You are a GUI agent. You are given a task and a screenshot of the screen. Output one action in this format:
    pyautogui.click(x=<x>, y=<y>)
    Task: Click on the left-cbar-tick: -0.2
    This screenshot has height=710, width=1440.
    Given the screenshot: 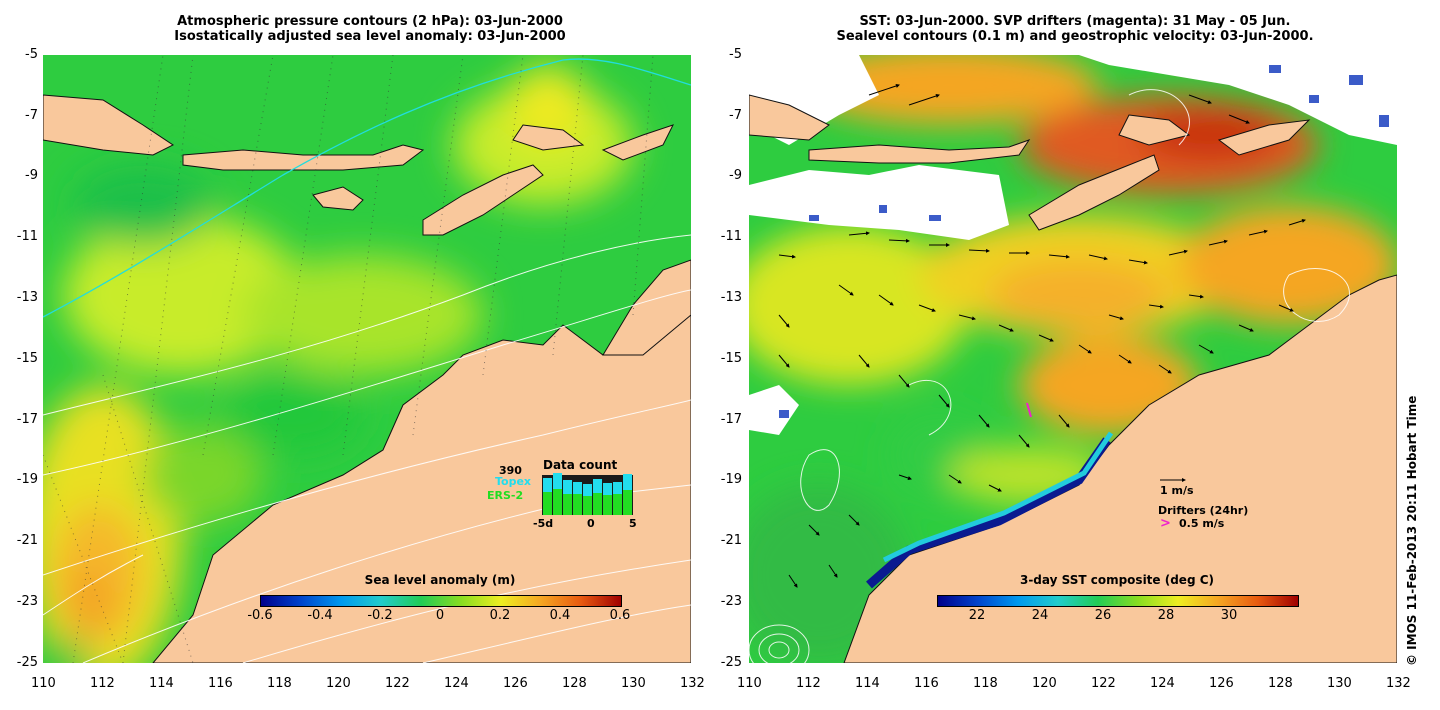 What is the action you would take?
    pyautogui.click(x=380, y=615)
    